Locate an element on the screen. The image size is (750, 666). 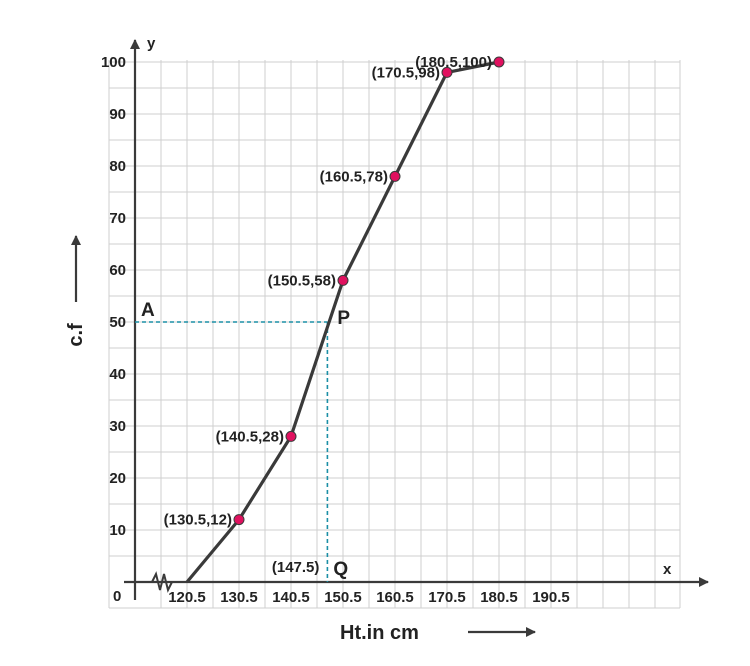
y-tick-labels: 10 20 30 40 50 60 70 80 90 100 is located at coordinates (113, 296).